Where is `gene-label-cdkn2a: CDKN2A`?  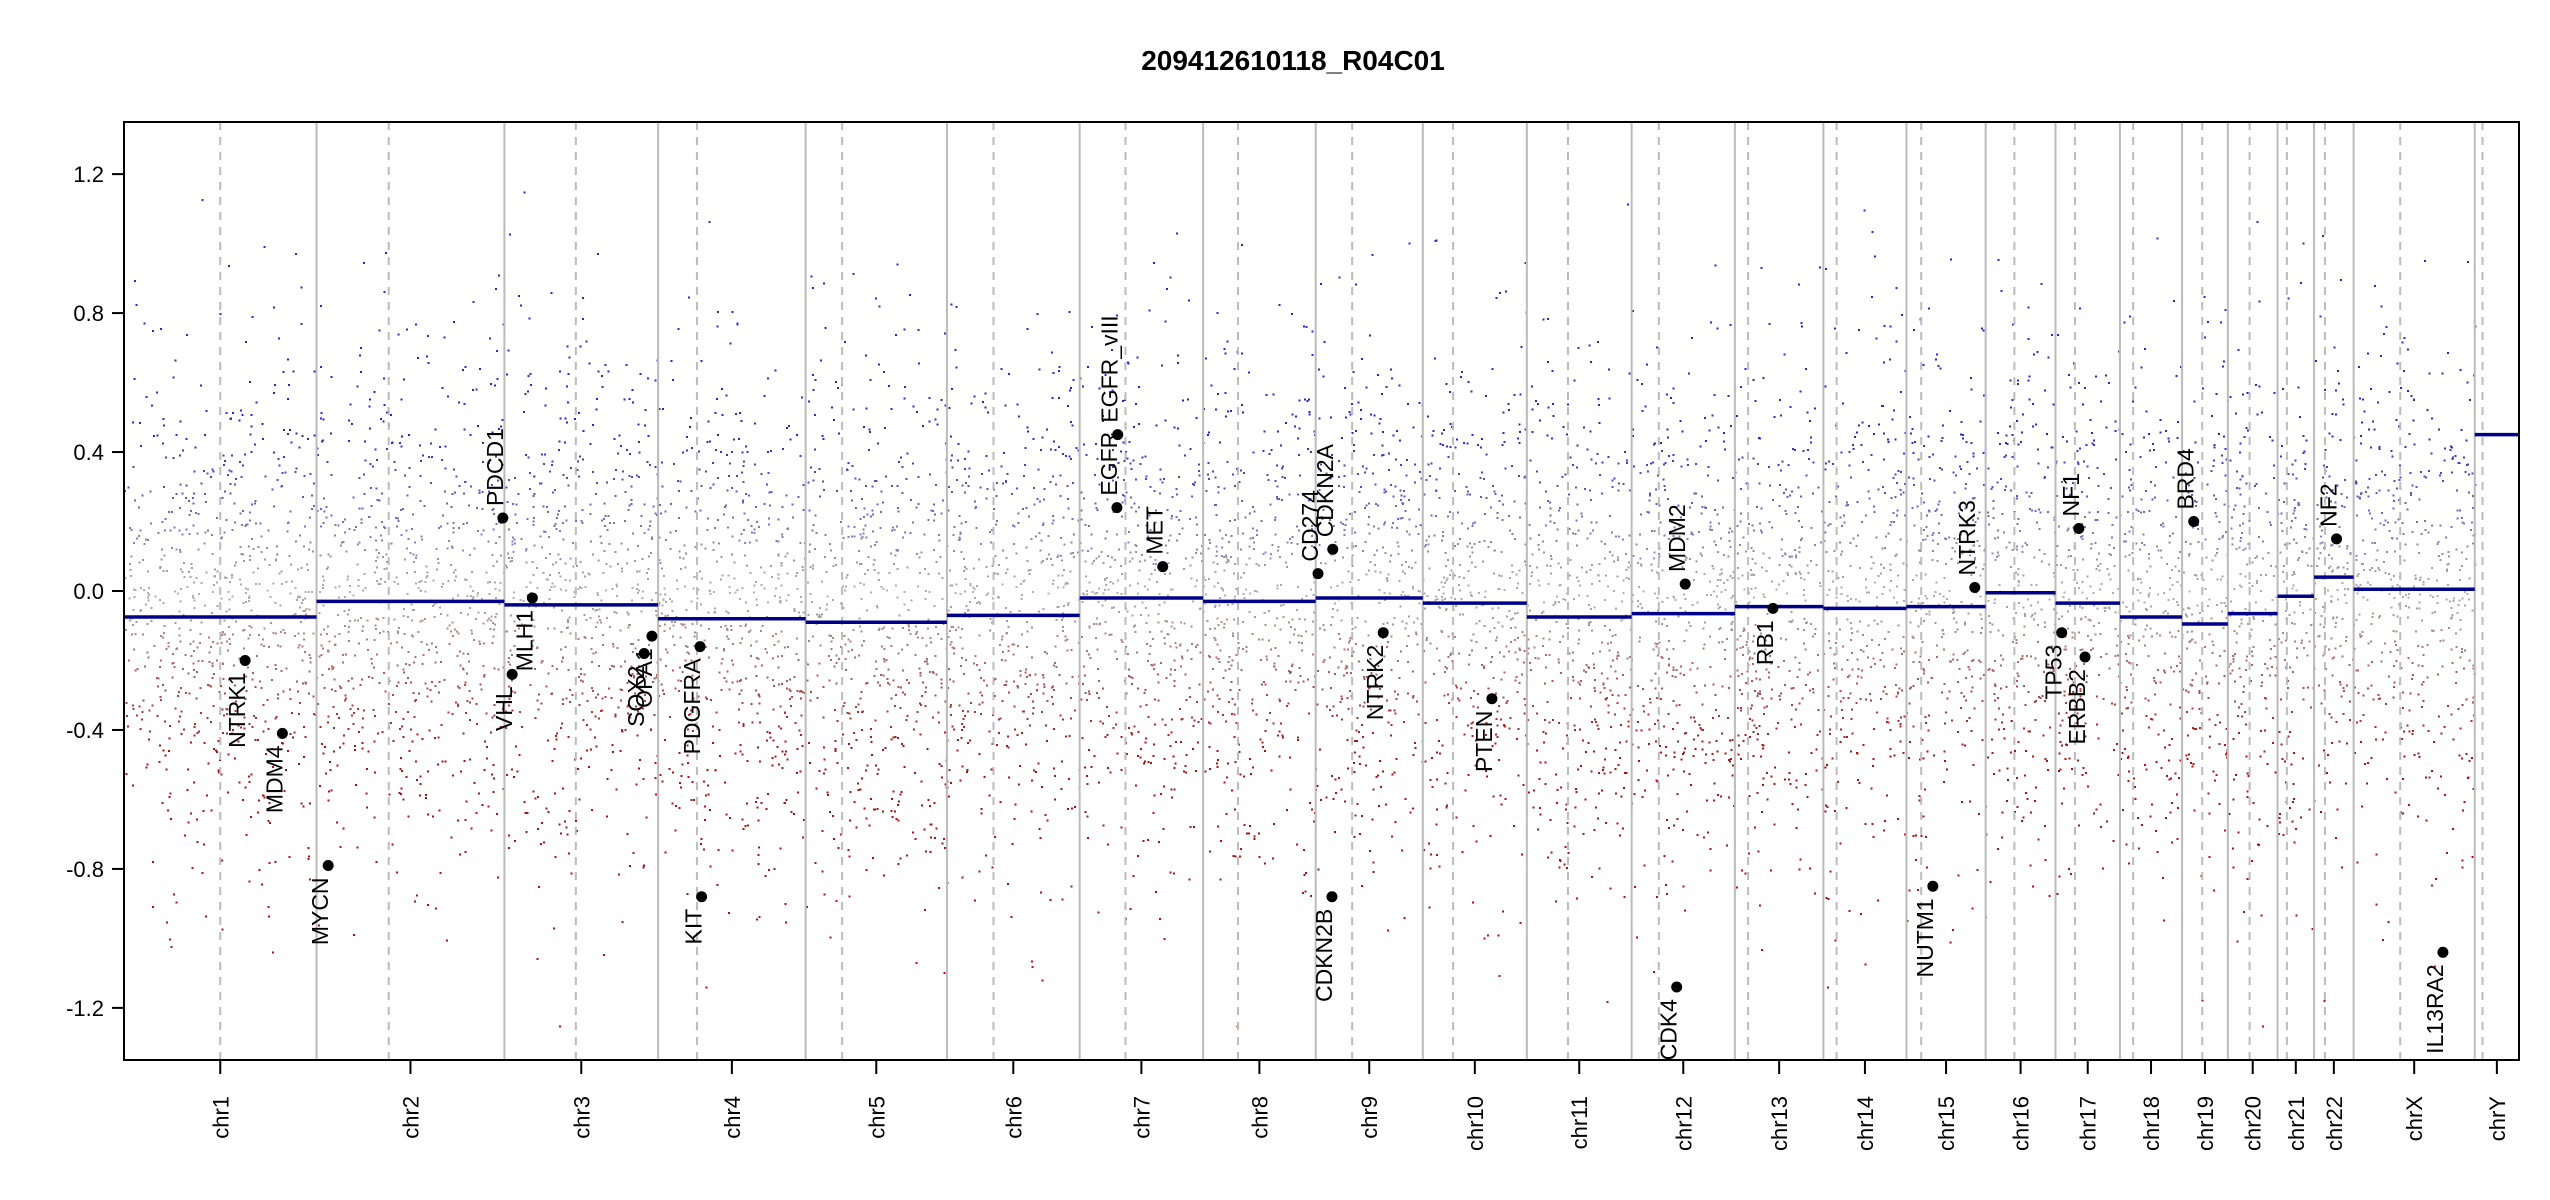 gene-label-cdkn2a: CDKN2A is located at coordinates (1325, 490).